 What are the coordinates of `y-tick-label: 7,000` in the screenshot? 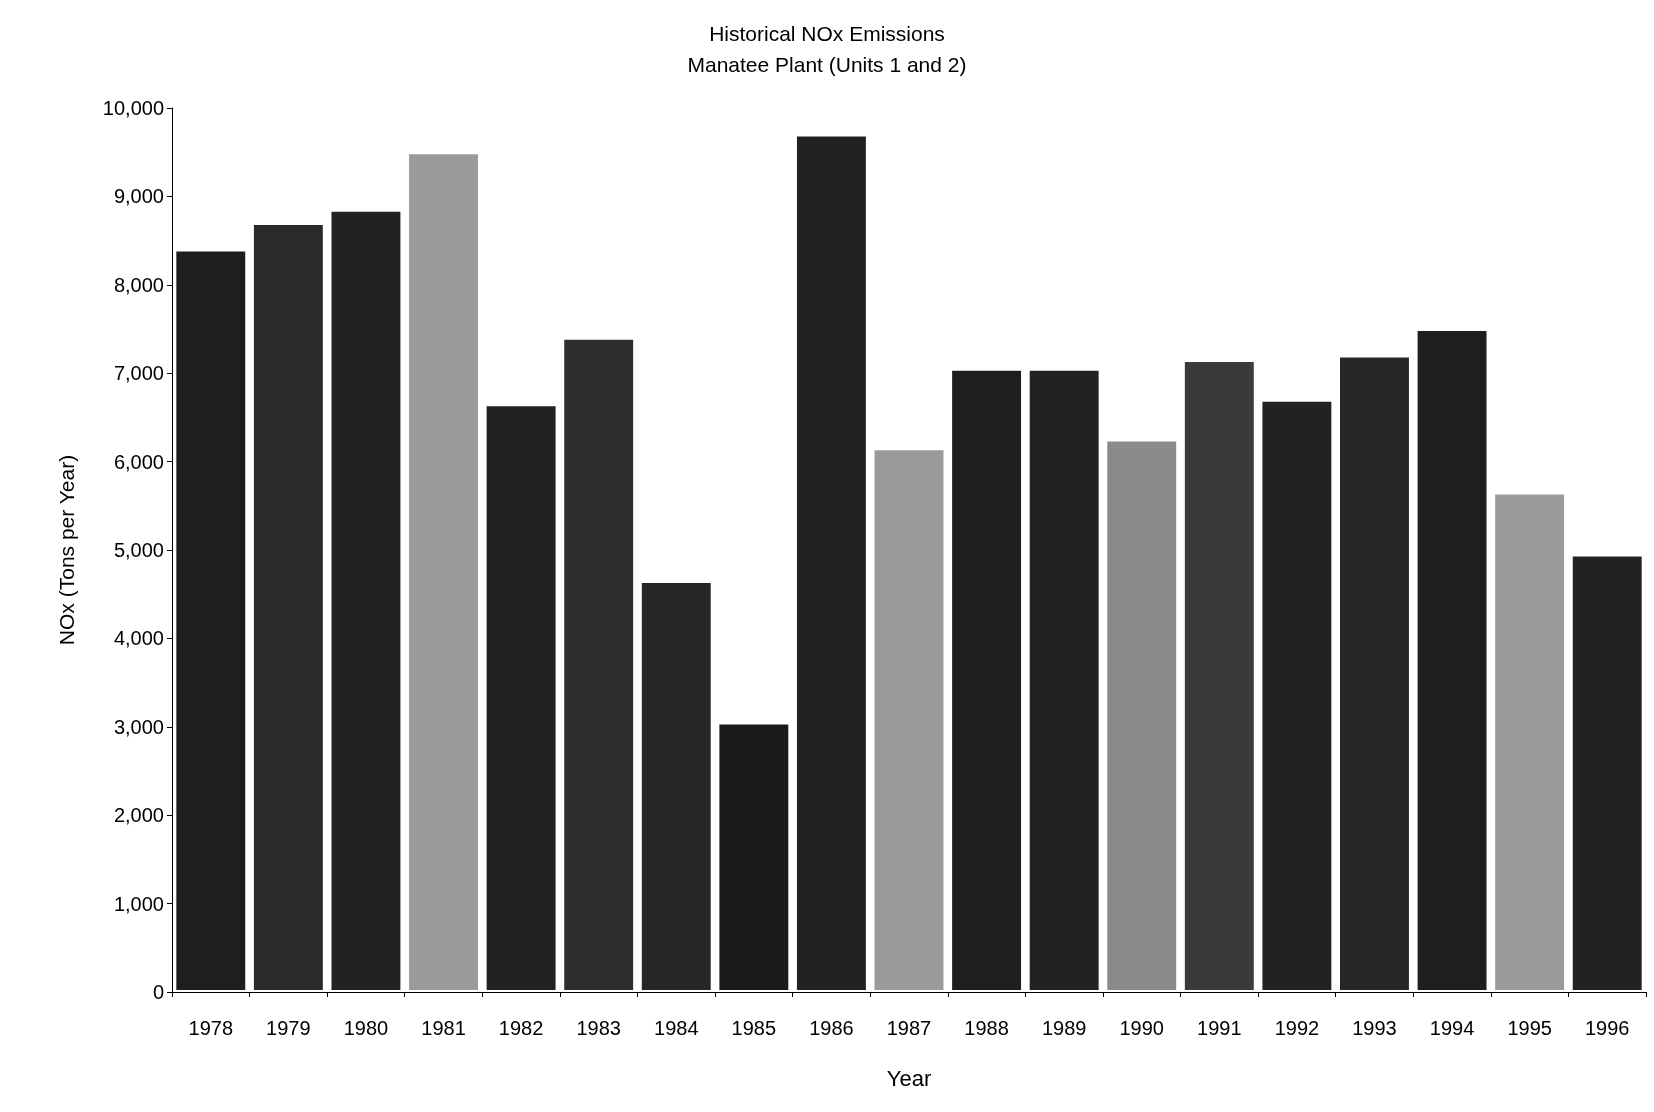 It's located at (138, 373).